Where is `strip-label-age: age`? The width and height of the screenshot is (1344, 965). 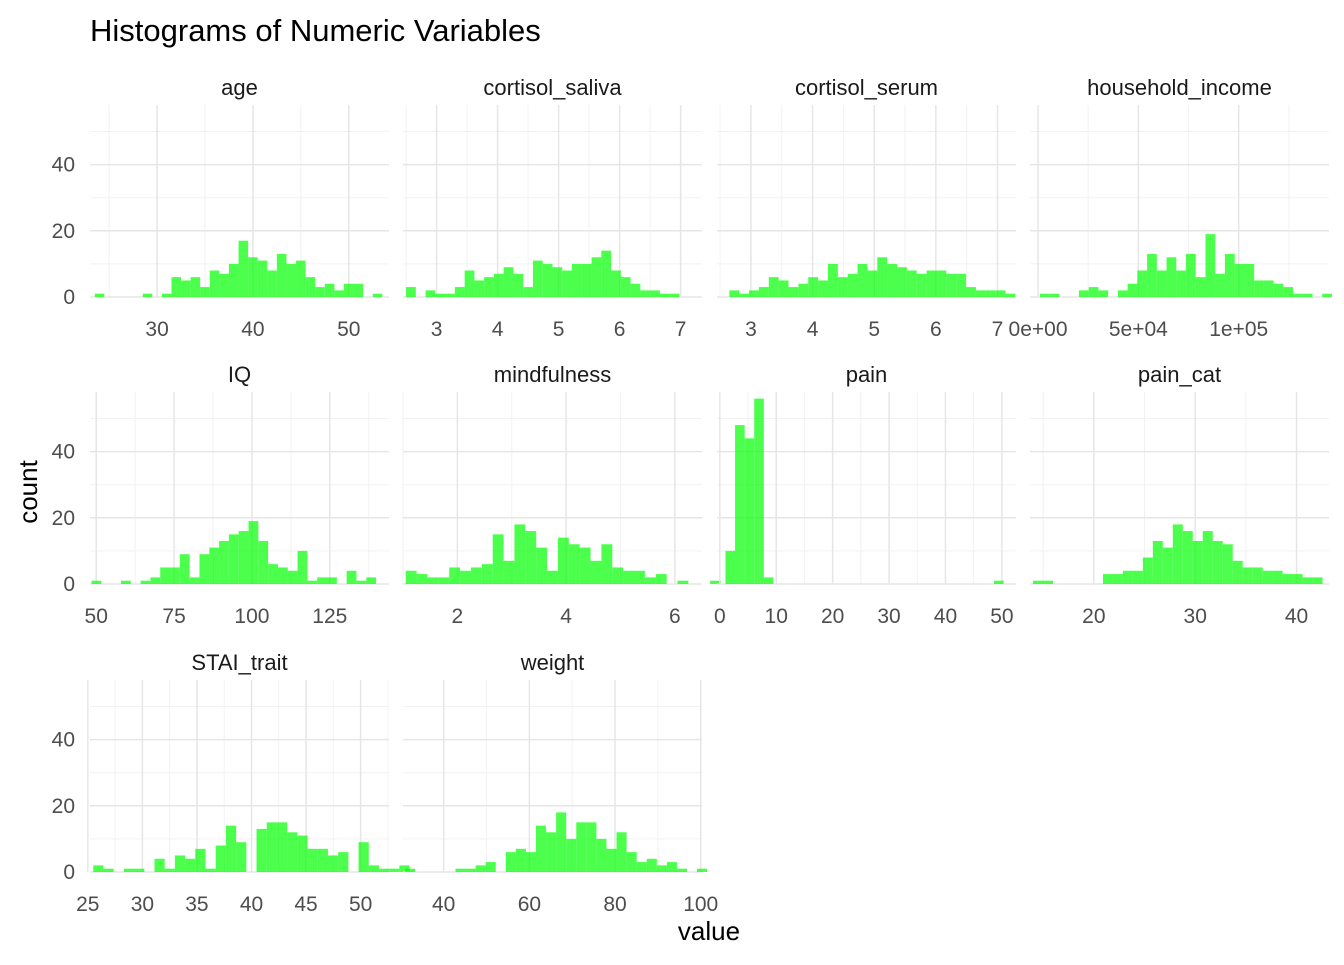
strip-label-age: age is located at coordinates (239, 87).